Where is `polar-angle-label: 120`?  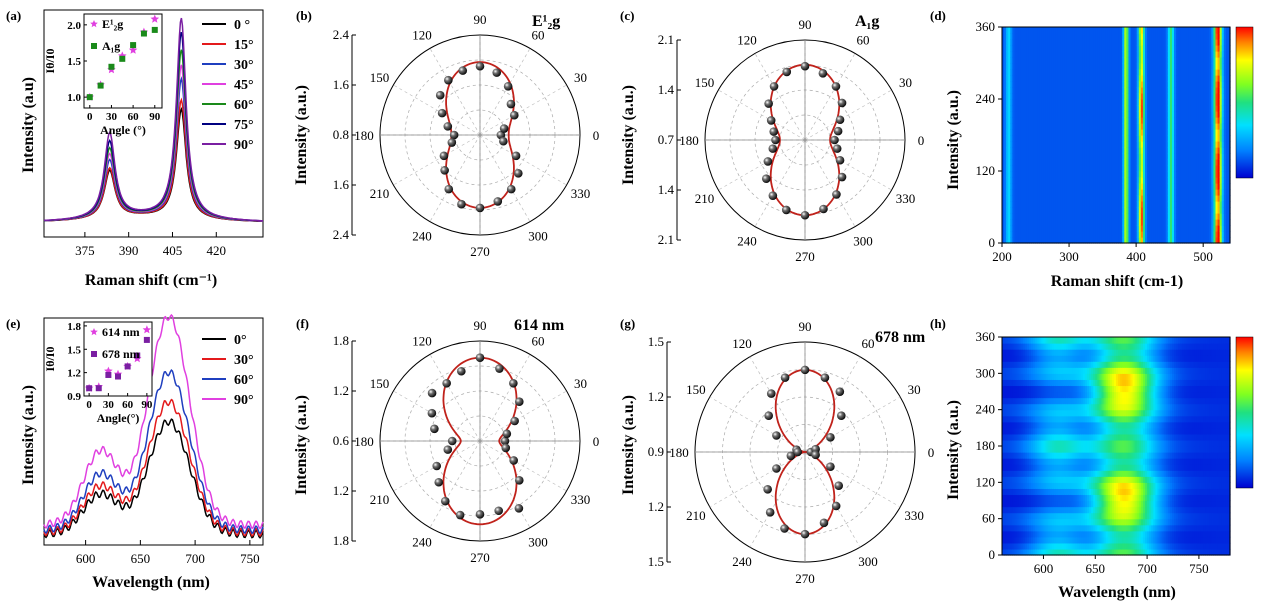 polar-angle-label: 120 is located at coordinates (422, 35).